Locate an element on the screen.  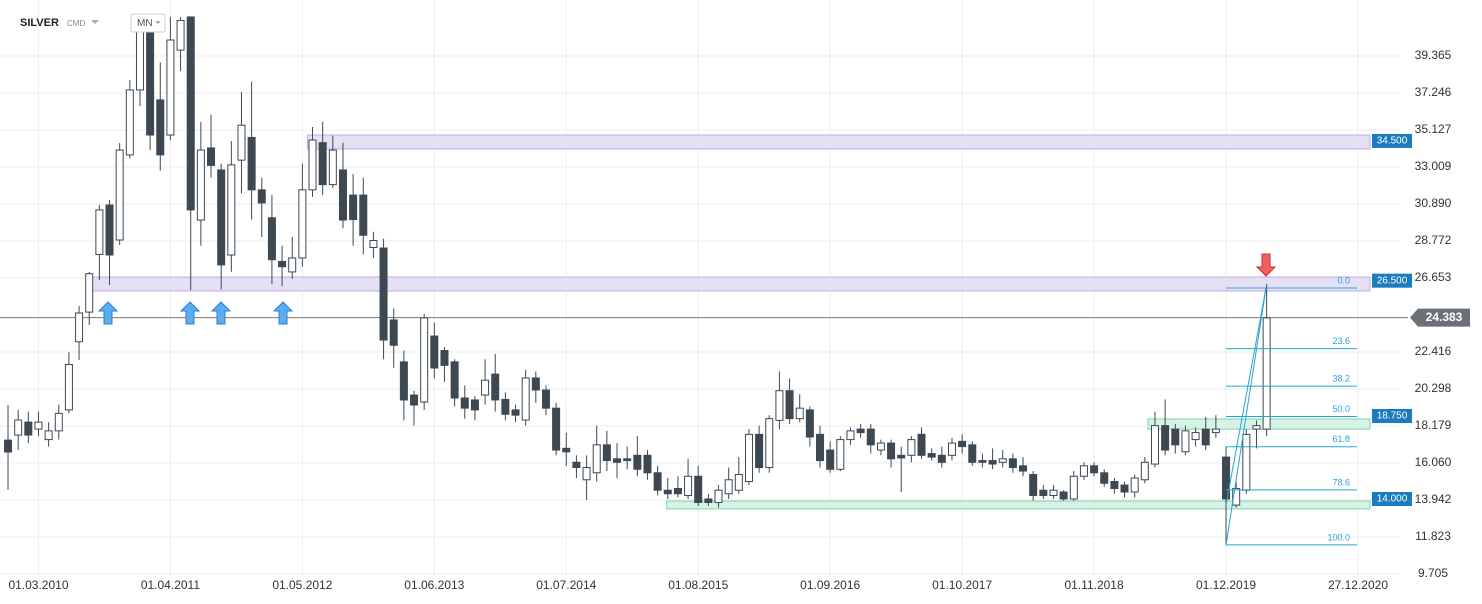
last-price-box is located at coordinates (1440, 317).